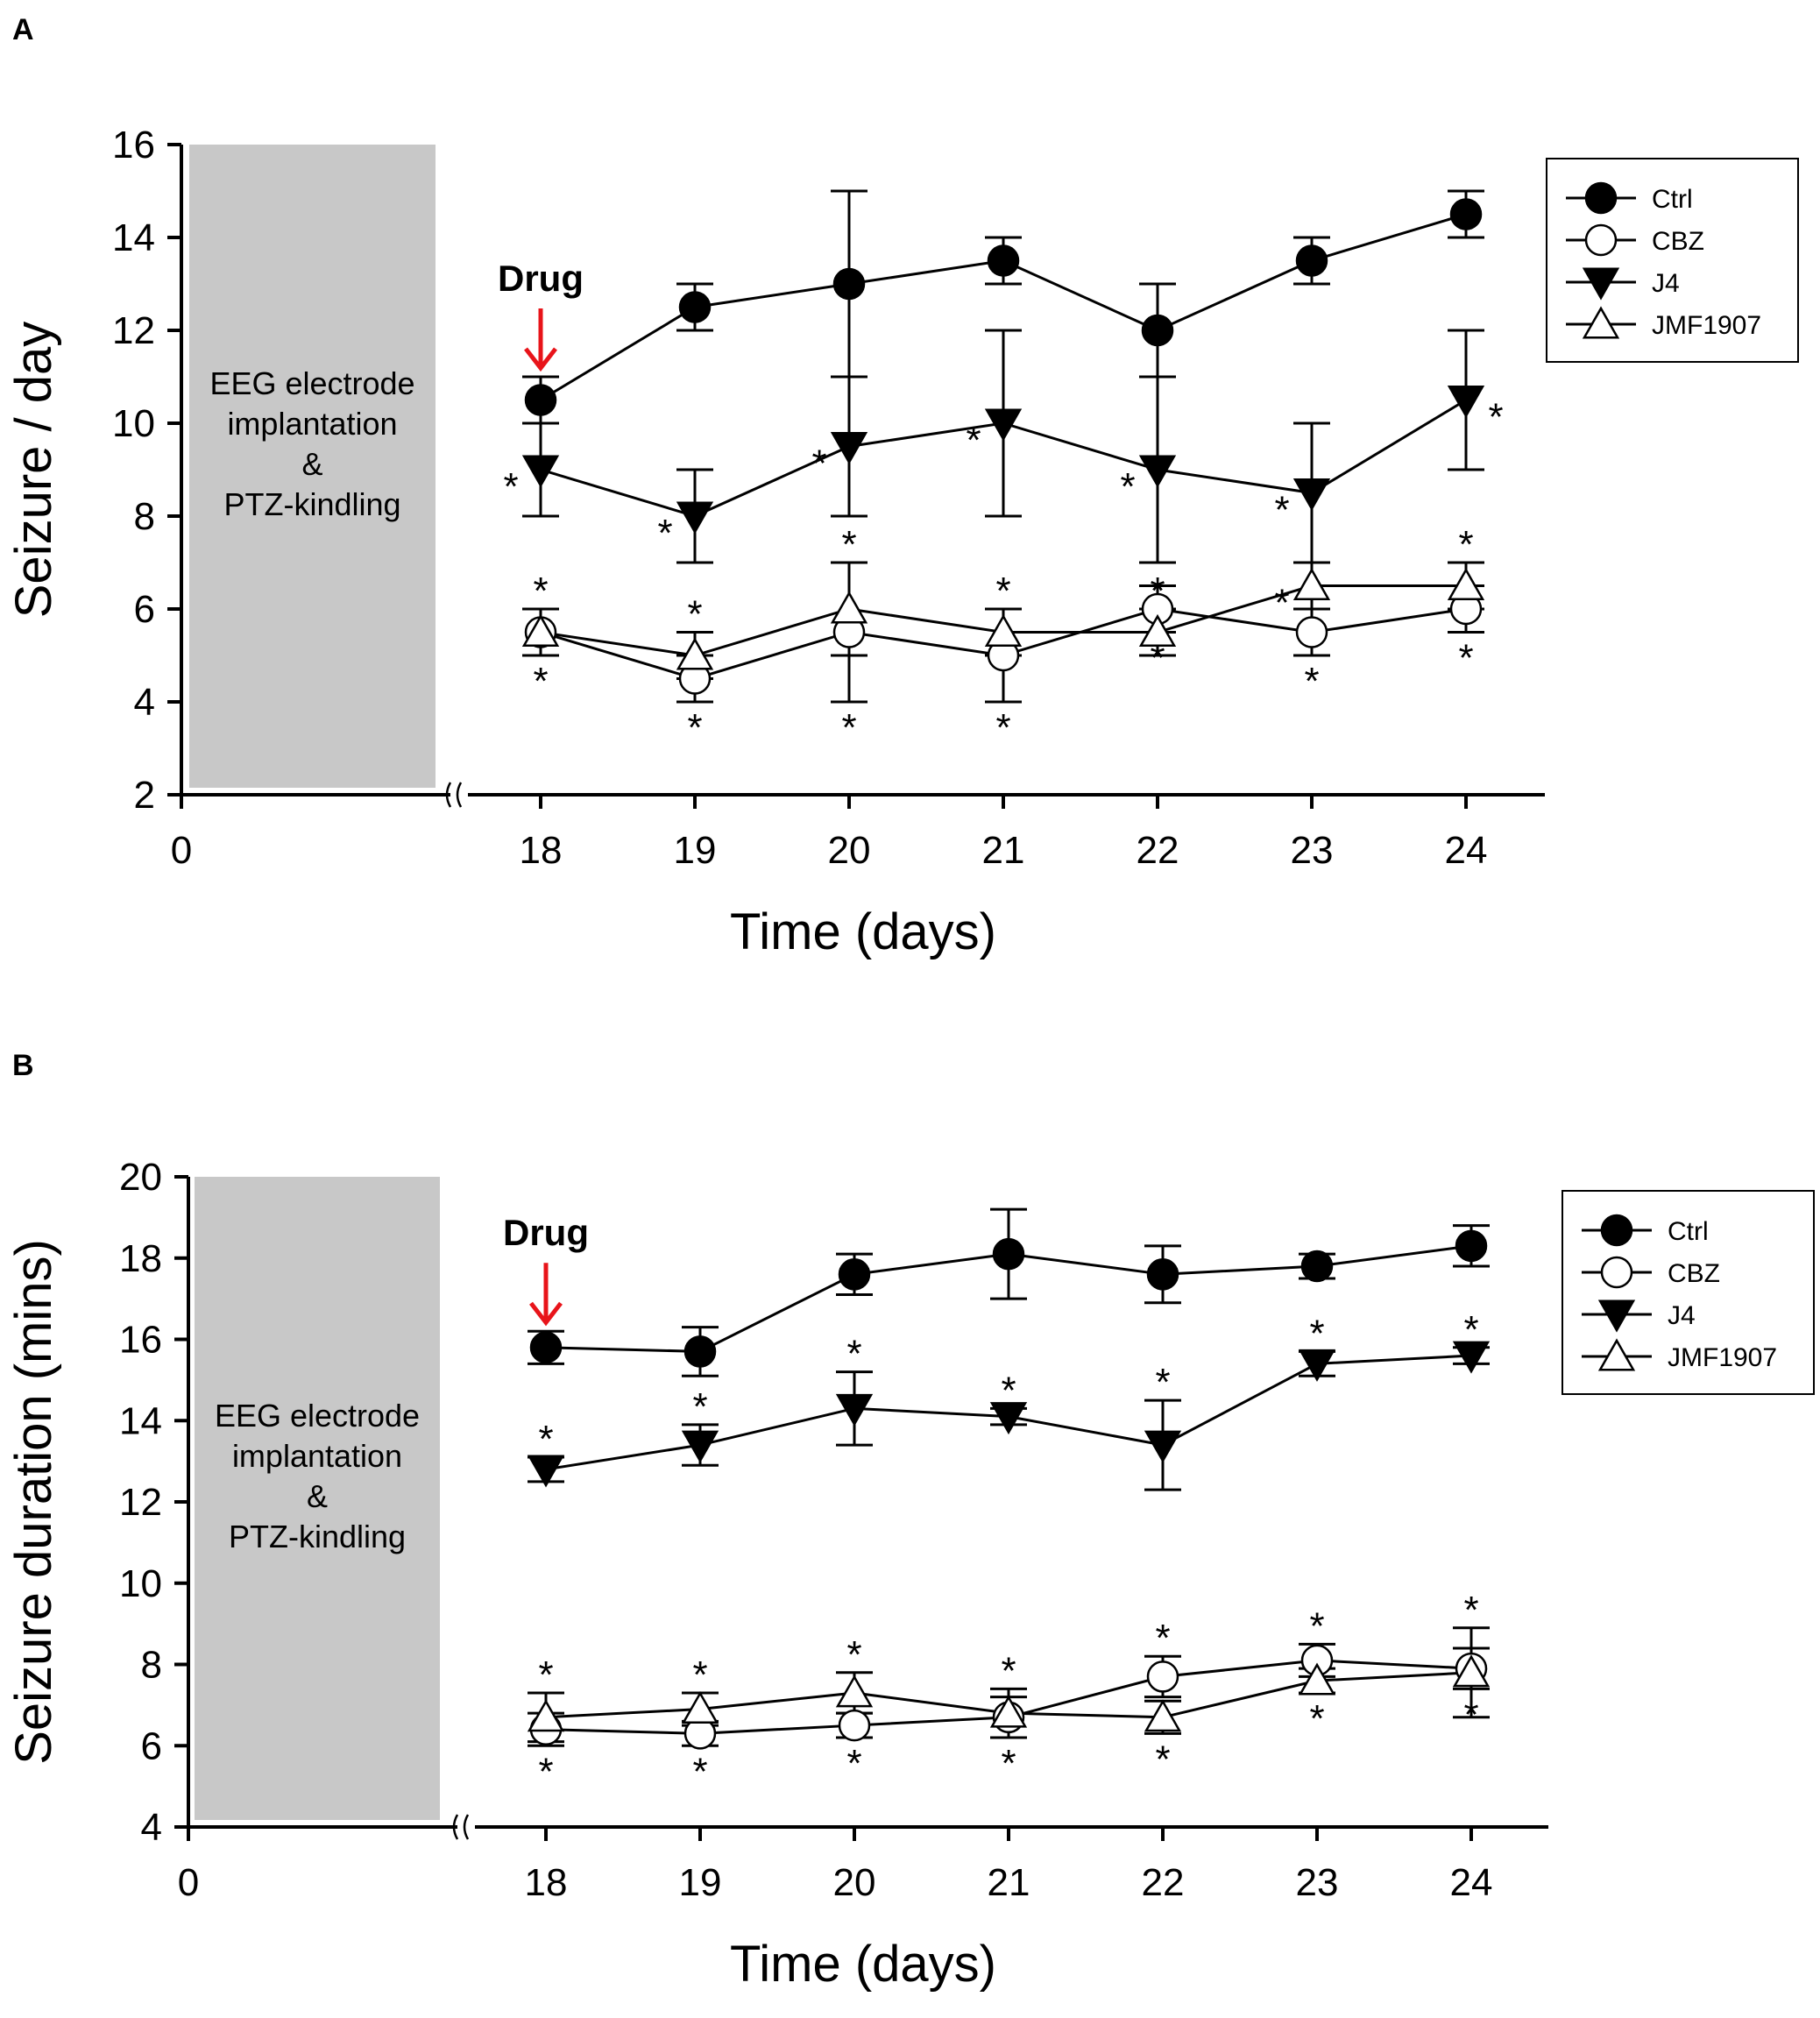 The image size is (1820, 2018). I want to click on x-tick-label: 22, so click(1163, 1883).